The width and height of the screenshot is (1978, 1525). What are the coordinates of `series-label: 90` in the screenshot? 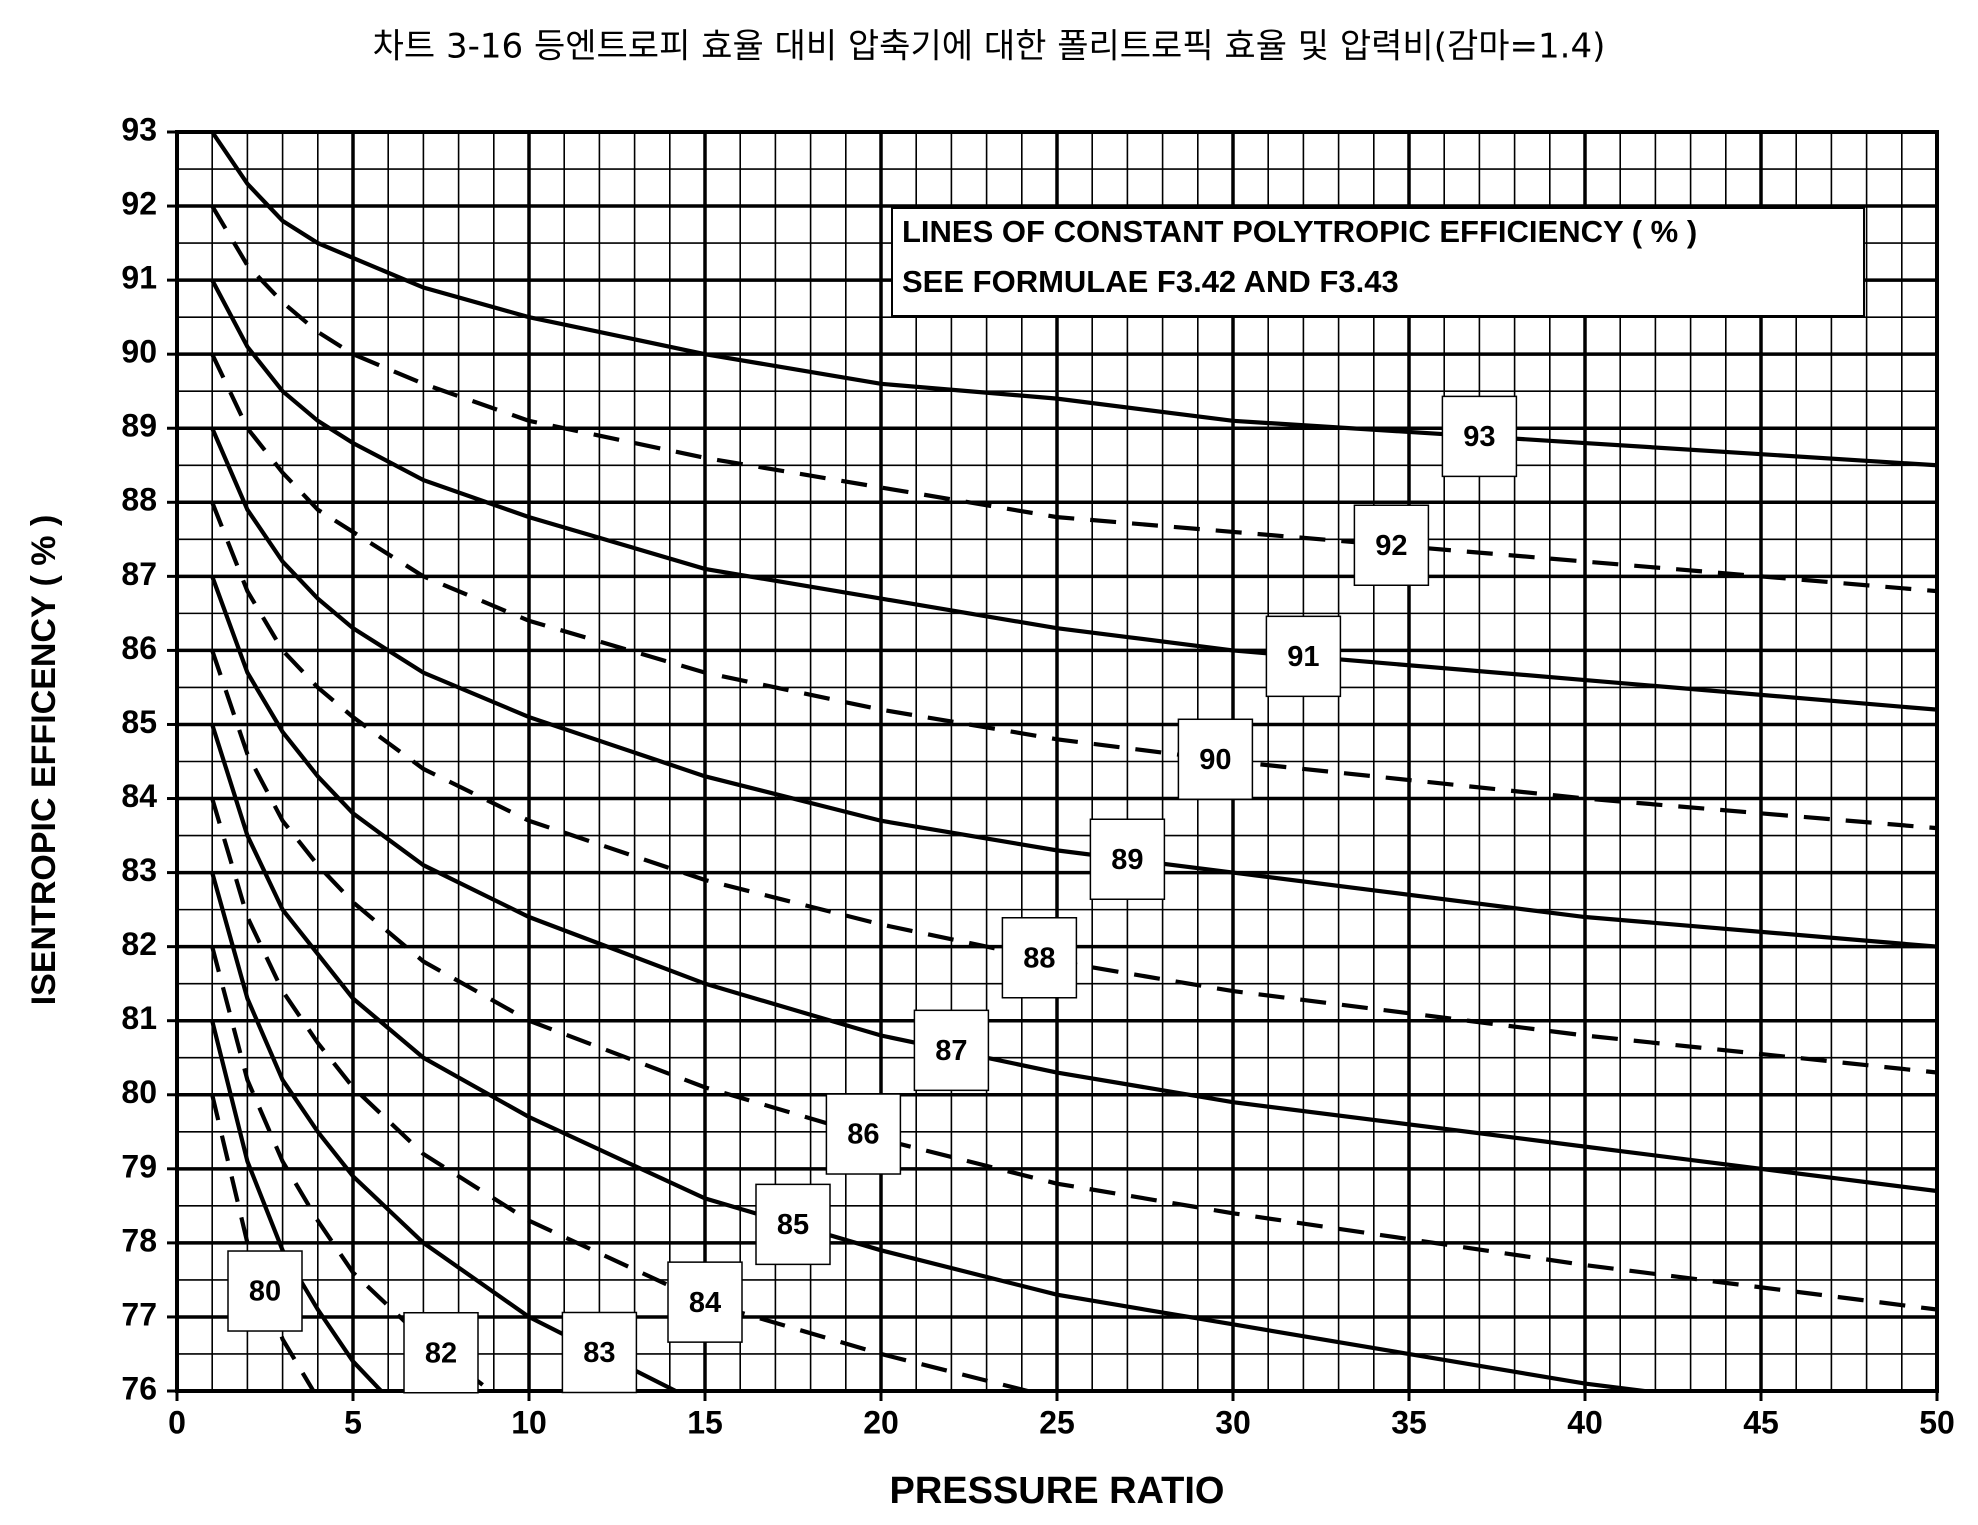 It's located at (1215, 760).